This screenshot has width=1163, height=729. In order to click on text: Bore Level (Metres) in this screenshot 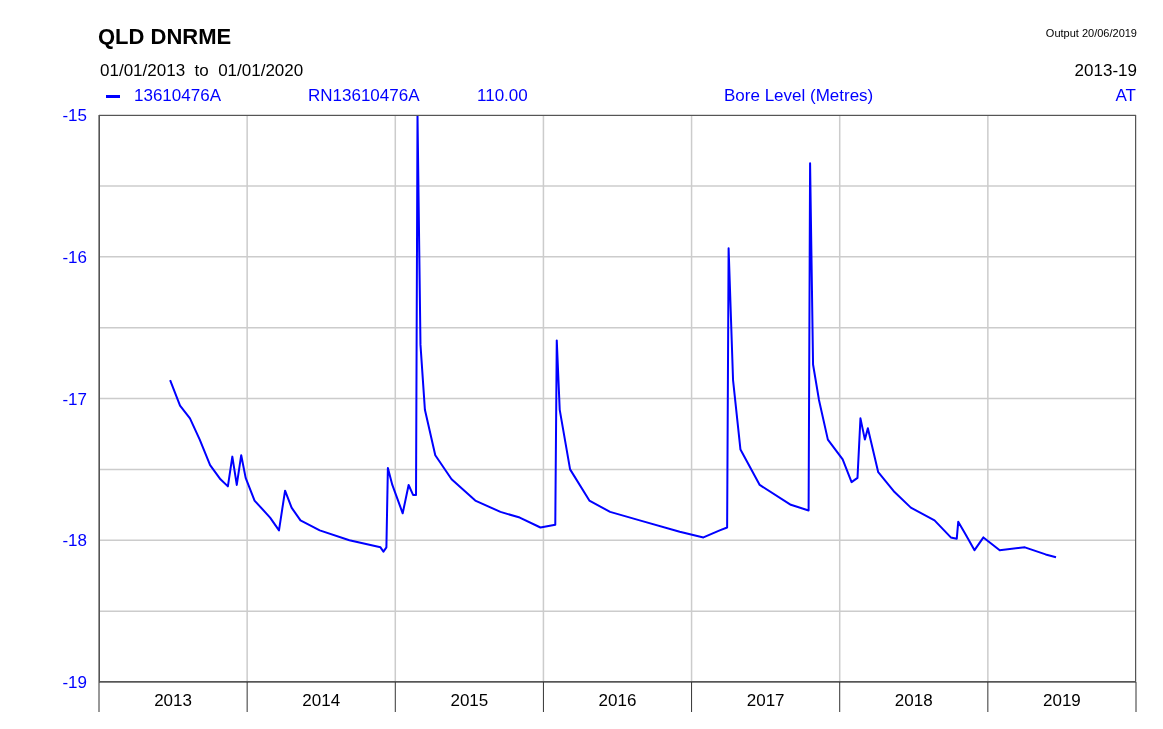, I will do `click(799, 96)`.